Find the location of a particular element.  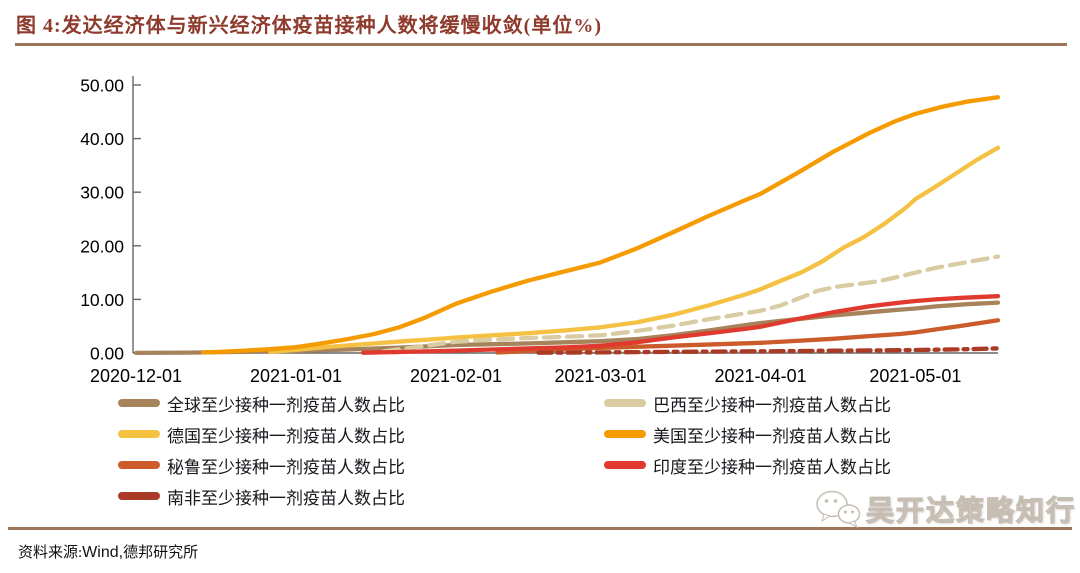

legend-swatch-peru is located at coordinates (139, 465).